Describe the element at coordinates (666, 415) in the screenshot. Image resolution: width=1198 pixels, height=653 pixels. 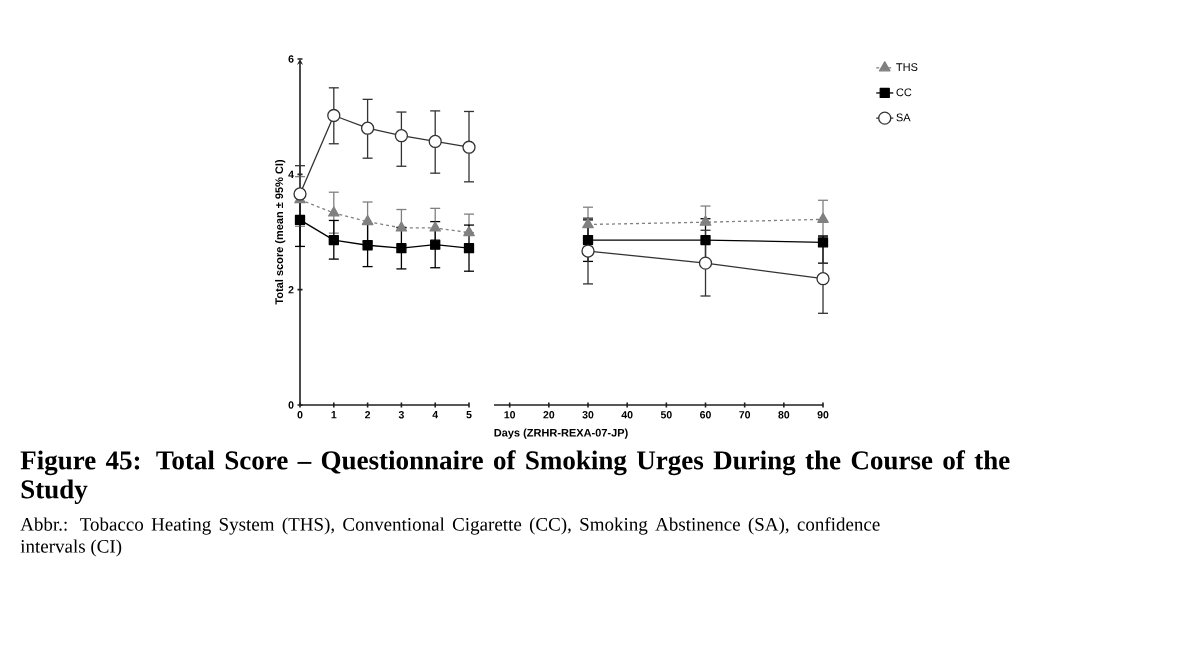
I see `x-tick-label: 50` at that location.